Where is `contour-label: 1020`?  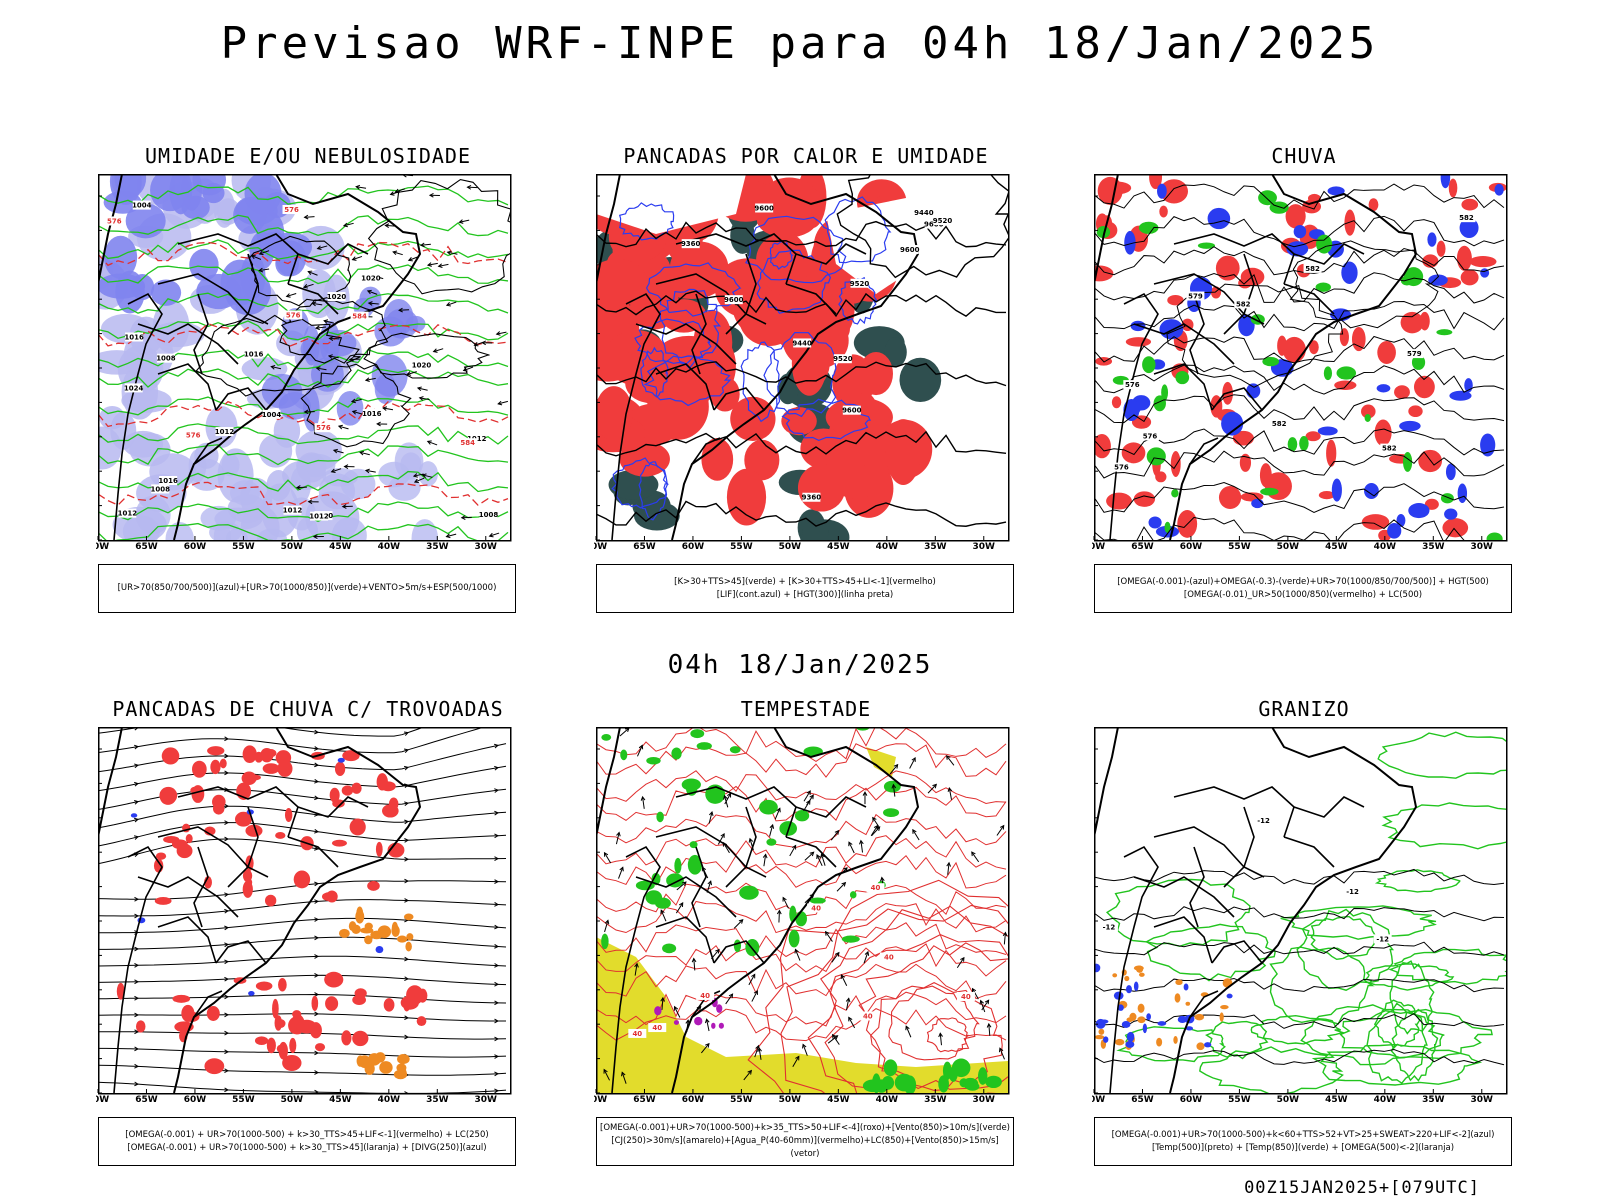
contour-label: 1020 is located at coordinates (337, 297).